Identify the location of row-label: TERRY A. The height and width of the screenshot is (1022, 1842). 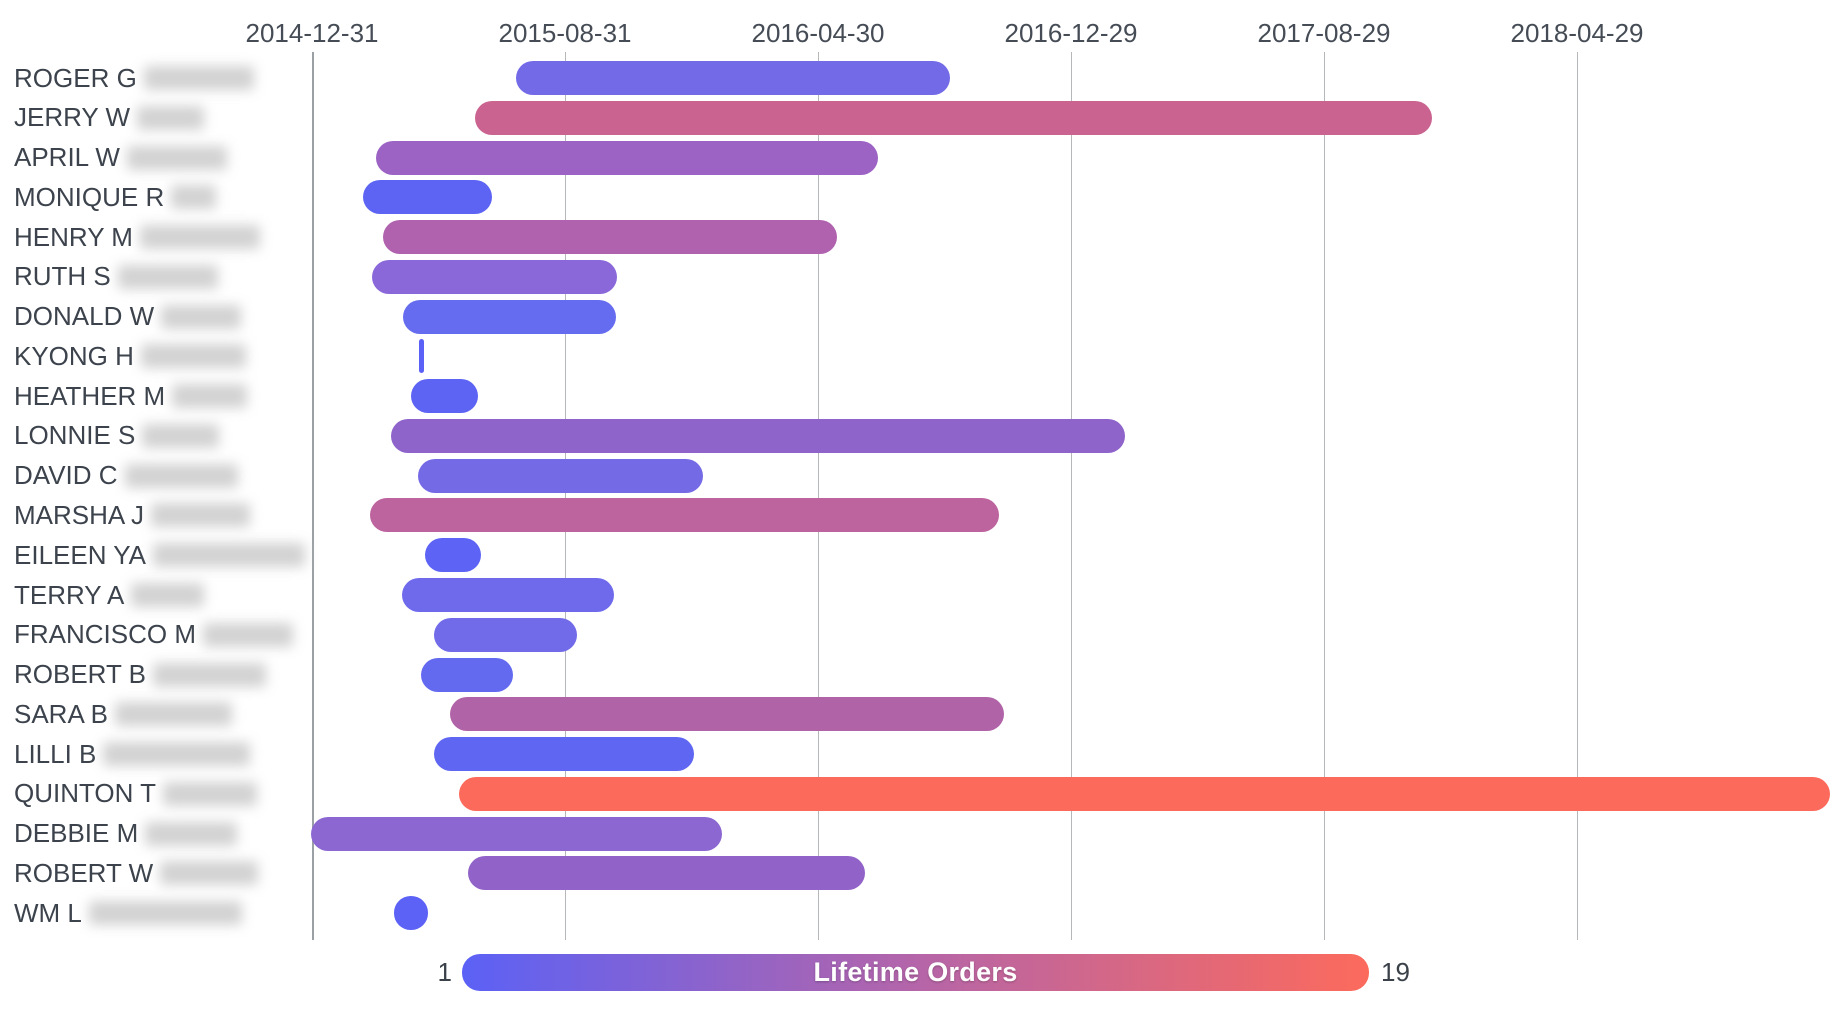
(109, 595).